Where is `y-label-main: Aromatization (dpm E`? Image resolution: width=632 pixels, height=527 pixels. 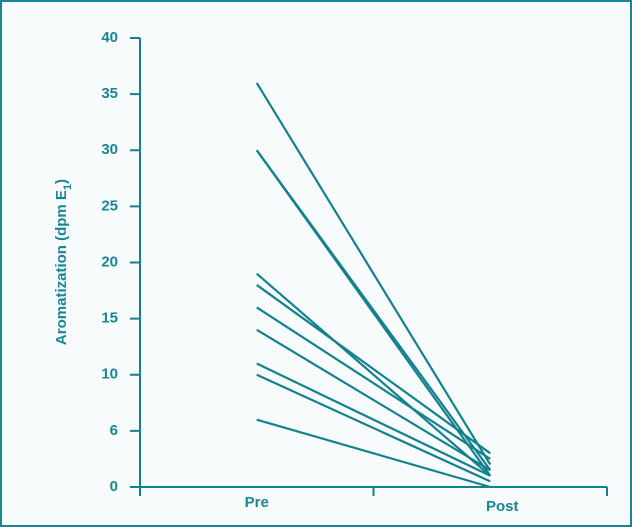
y-label-main: Aromatization (dpm E is located at coordinates (61, 267).